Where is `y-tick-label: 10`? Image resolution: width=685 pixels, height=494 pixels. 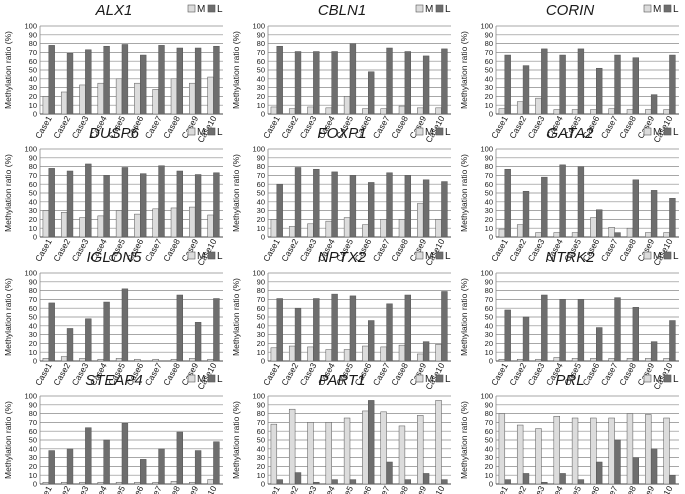
y-tick-label: 10 is located at coordinates (489, 475).